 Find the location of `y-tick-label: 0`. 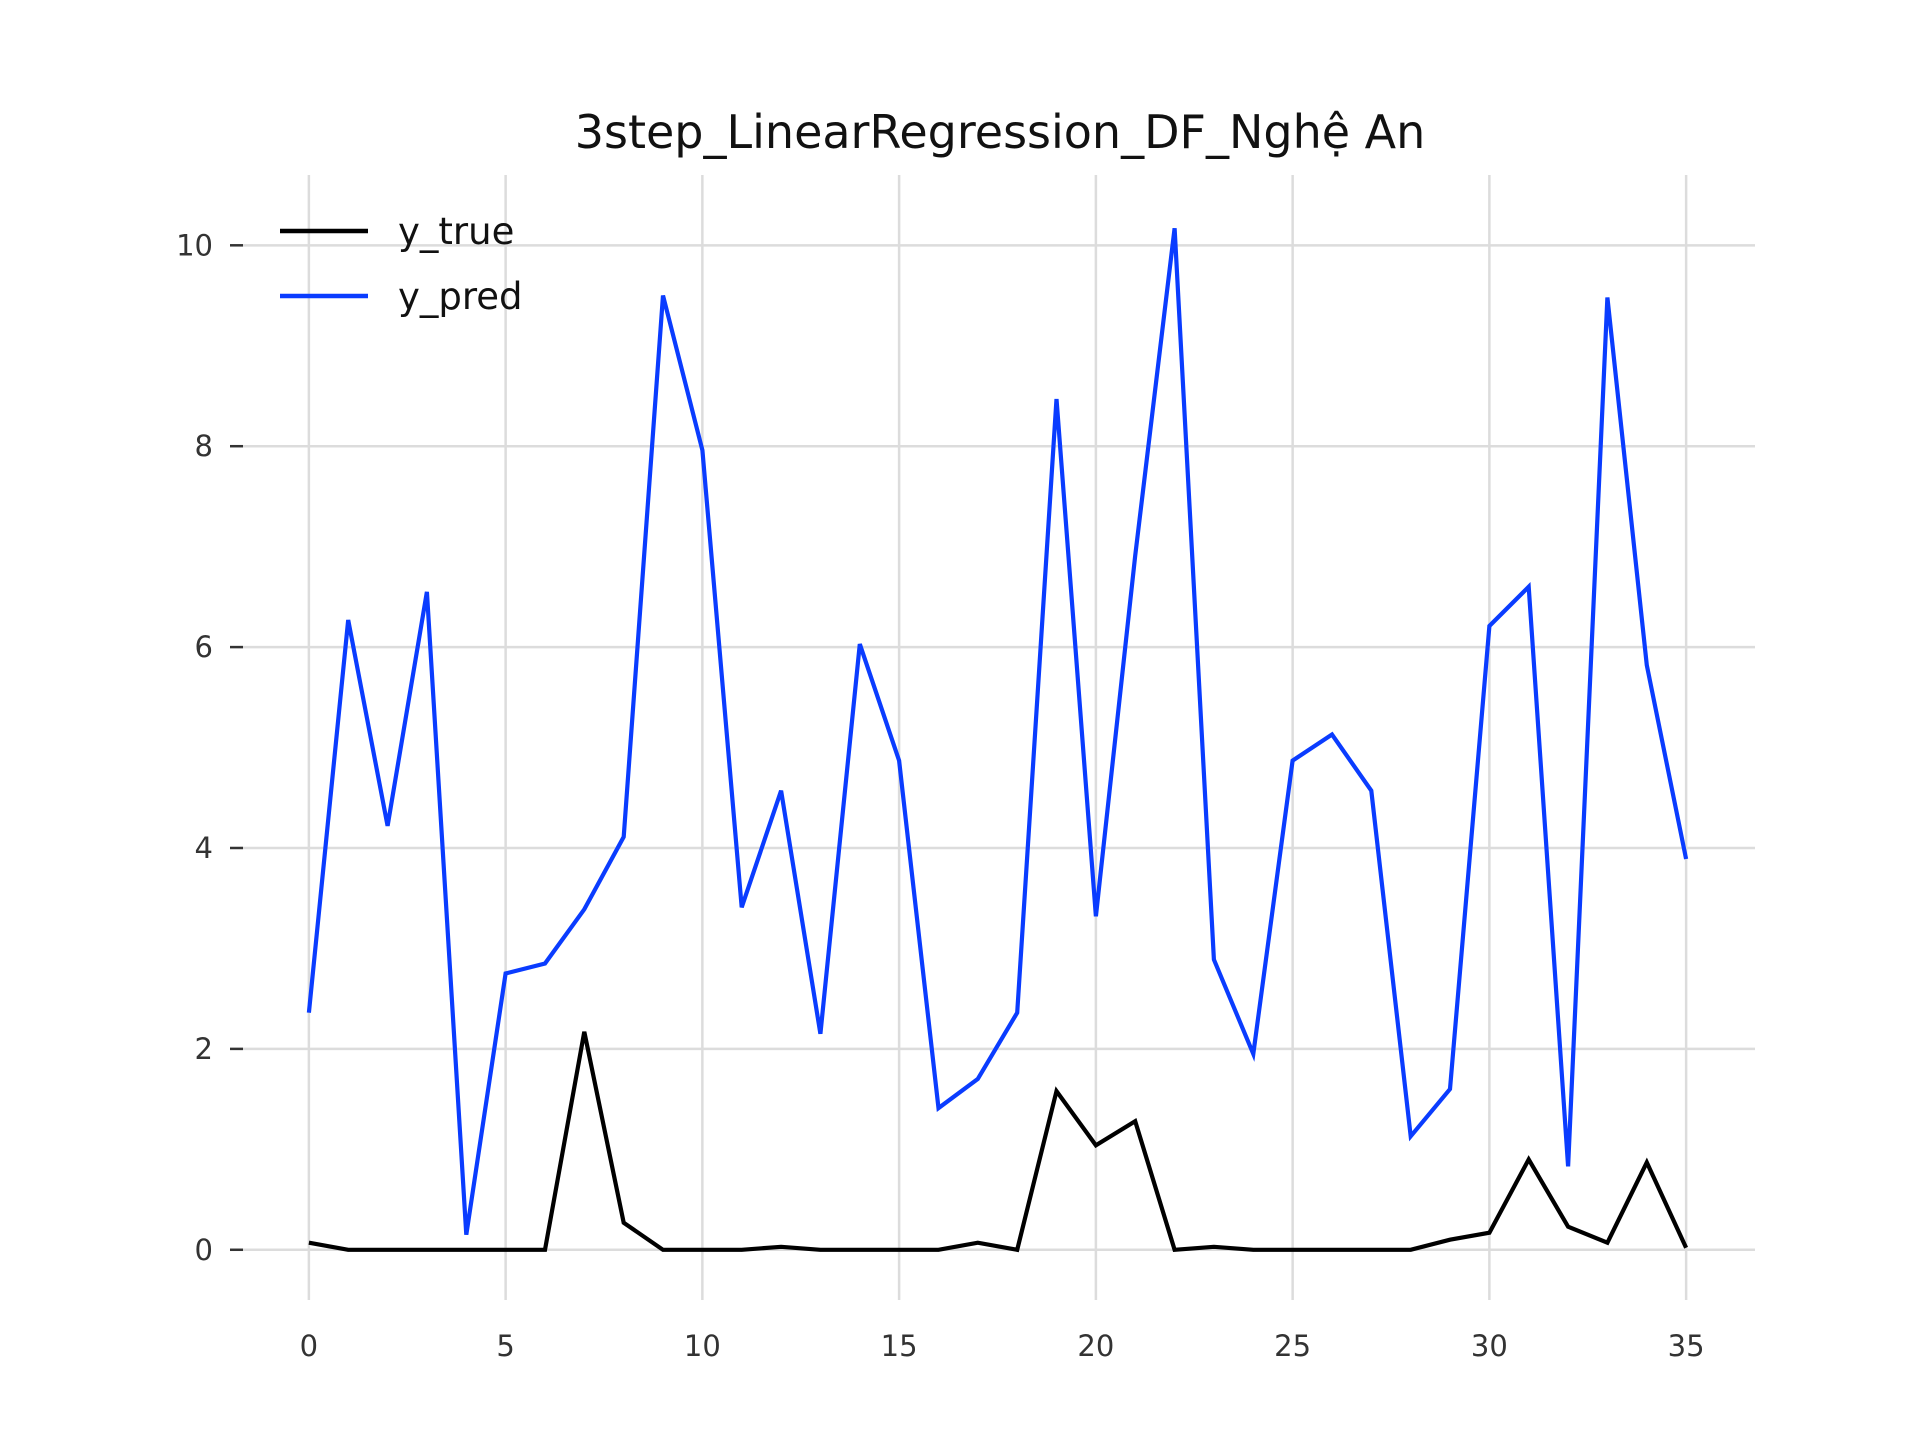

y-tick-label: 0 is located at coordinates (204, 1250).